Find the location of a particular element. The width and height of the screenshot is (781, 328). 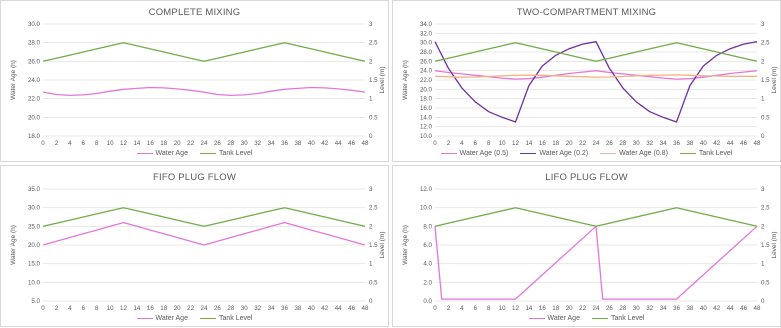

y-tick-label: 8.0 is located at coordinates (427, 226).